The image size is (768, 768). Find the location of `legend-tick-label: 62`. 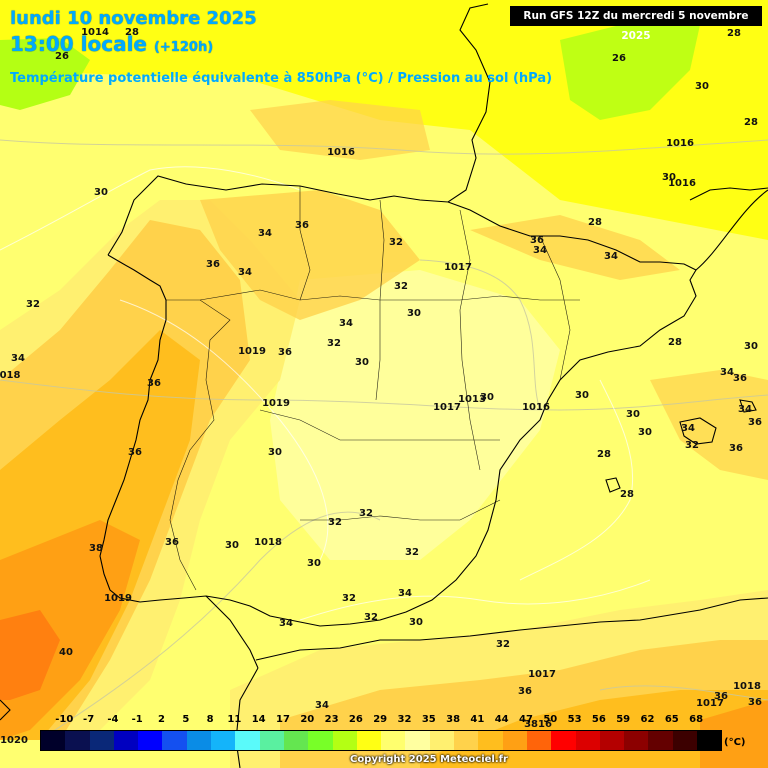

legend-tick-label: 62 is located at coordinates (647, 719).